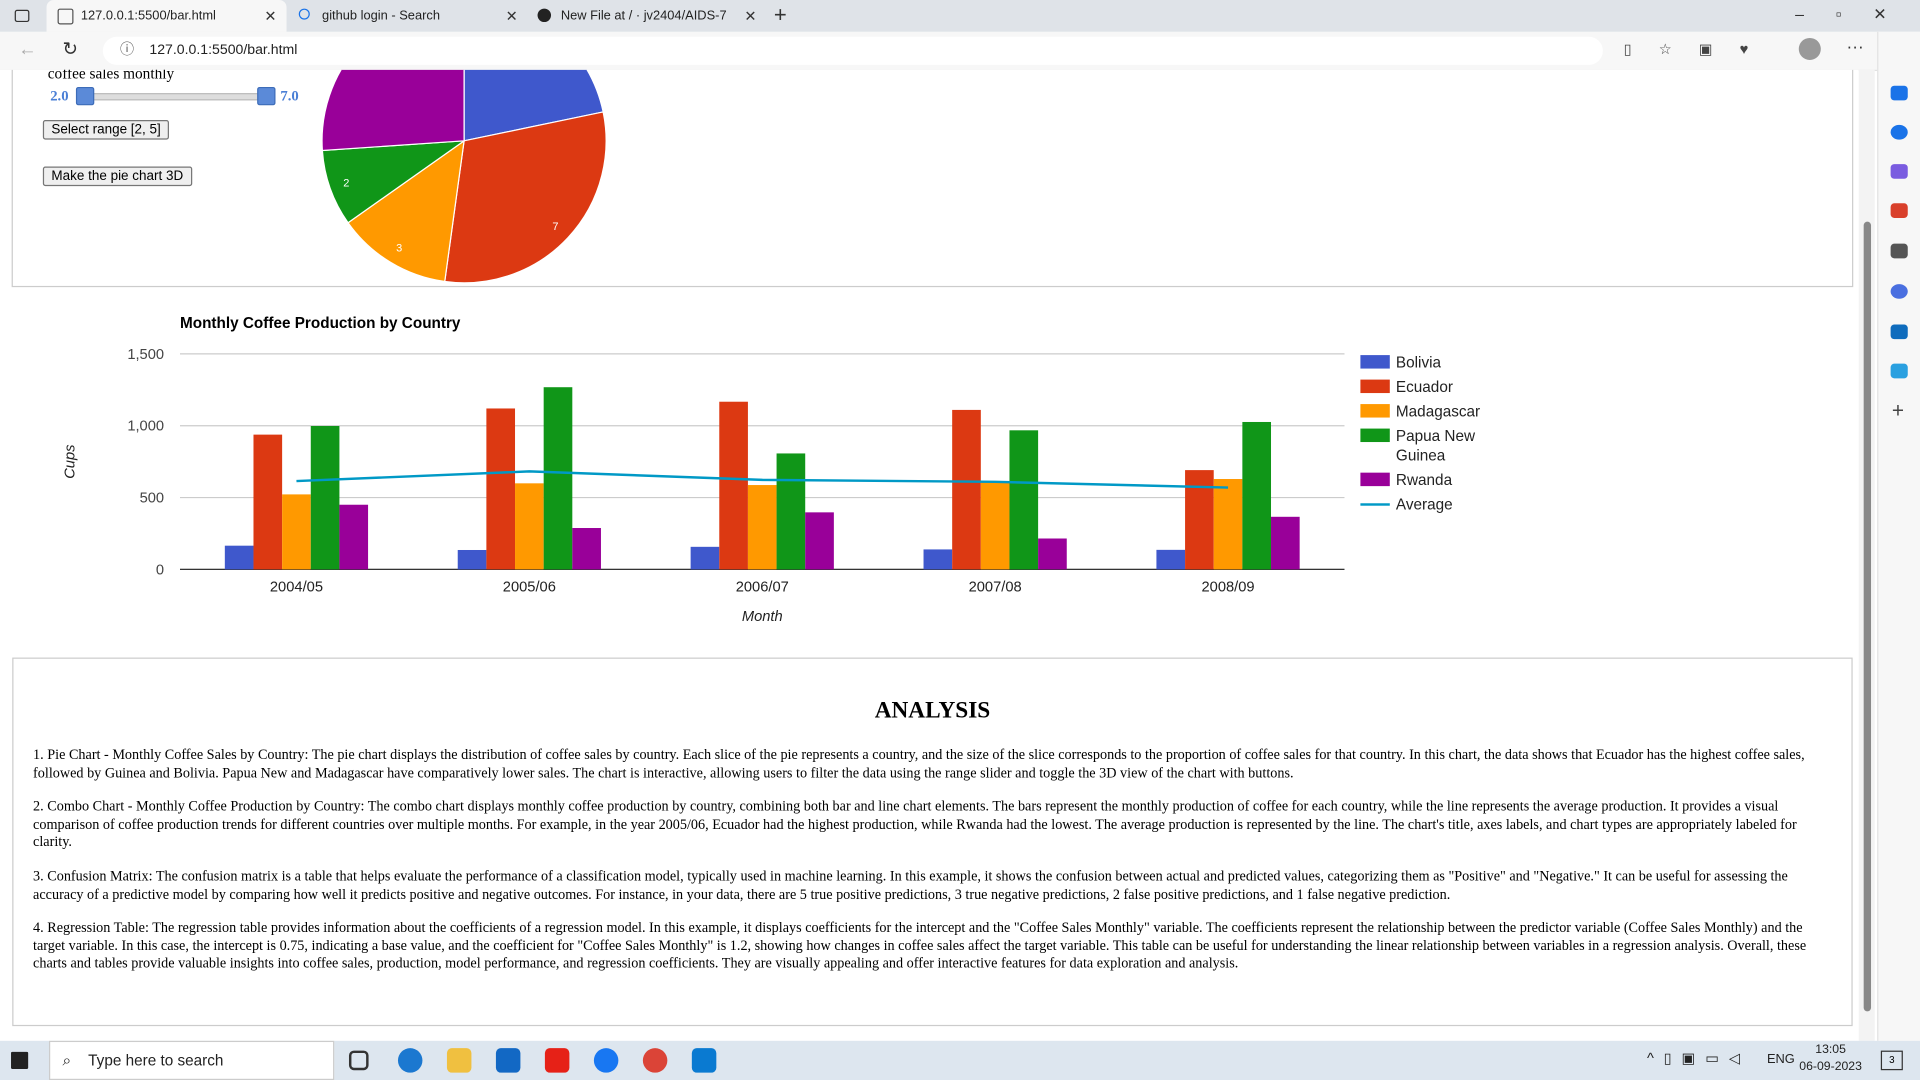 The height and width of the screenshot is (1080, 1920). What do you see at coordinates (1424, 504) in the screenshot?
I see `legend-label: Average` at bounding box center [1424, 504].